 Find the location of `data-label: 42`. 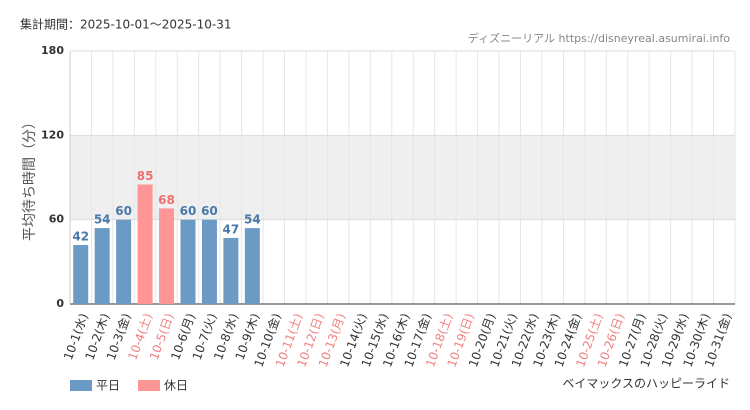

data-label: 42 is located at coordinates (80, 236).